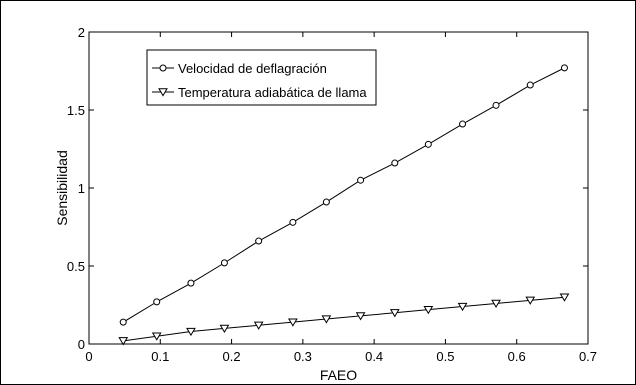  What do you see at coordinates (303, 356) in the screenshot?
I see `x-tick-label: 0.3` at bounding box center [303, 356].